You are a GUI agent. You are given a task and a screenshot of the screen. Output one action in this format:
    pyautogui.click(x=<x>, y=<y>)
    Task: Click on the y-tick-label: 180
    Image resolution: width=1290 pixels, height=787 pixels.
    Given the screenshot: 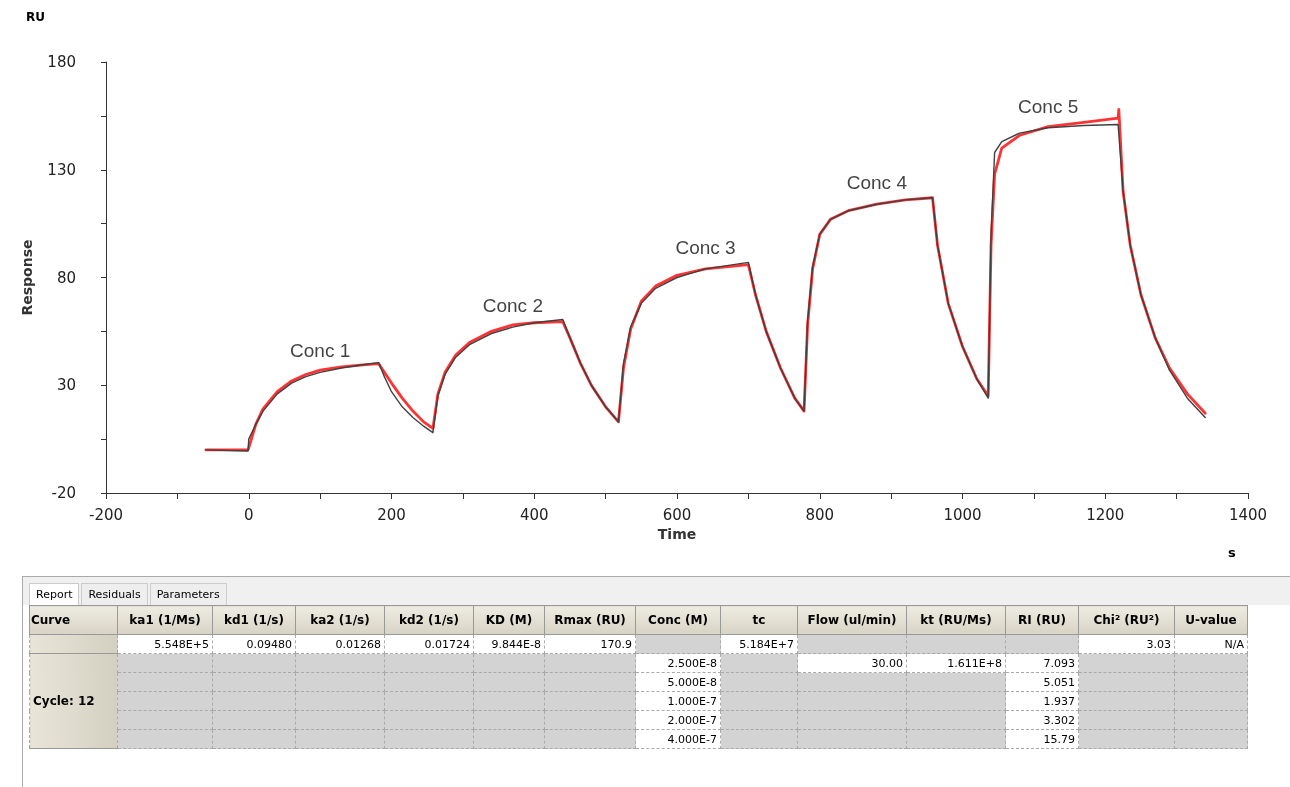 What is the action you would take?
    pyautogui.click(x=61, y=62)
    